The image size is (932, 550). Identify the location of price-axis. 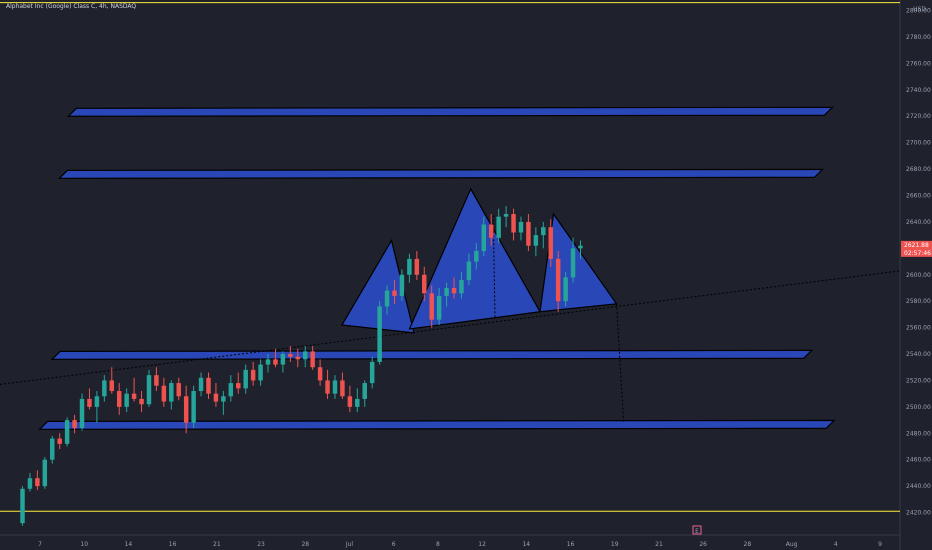
(916, 275).